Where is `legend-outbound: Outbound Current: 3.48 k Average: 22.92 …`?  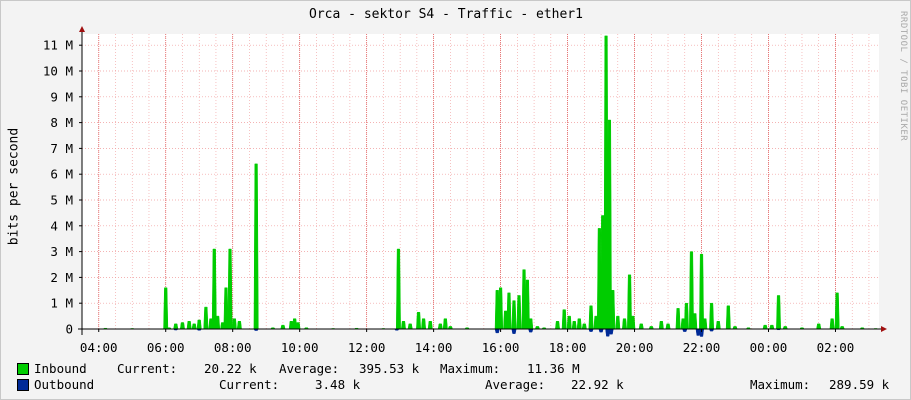
legend-outbound: Outbound Current: 3.48 k Average: 22.92 … is located at coordinates (457, 385).